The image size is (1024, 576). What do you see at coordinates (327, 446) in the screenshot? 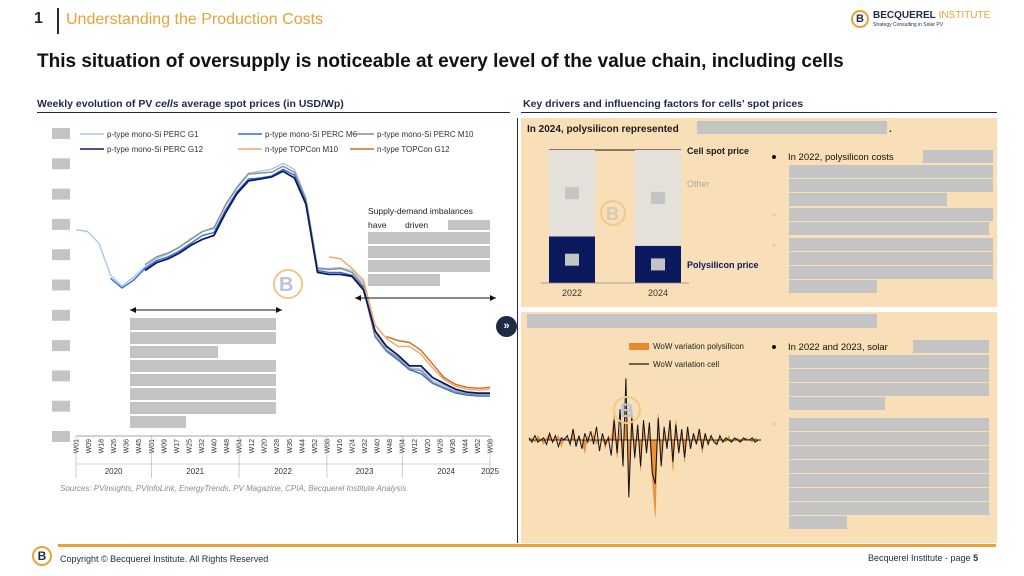
I see `x-tick-label: W08` at bounding box center [327, 446].